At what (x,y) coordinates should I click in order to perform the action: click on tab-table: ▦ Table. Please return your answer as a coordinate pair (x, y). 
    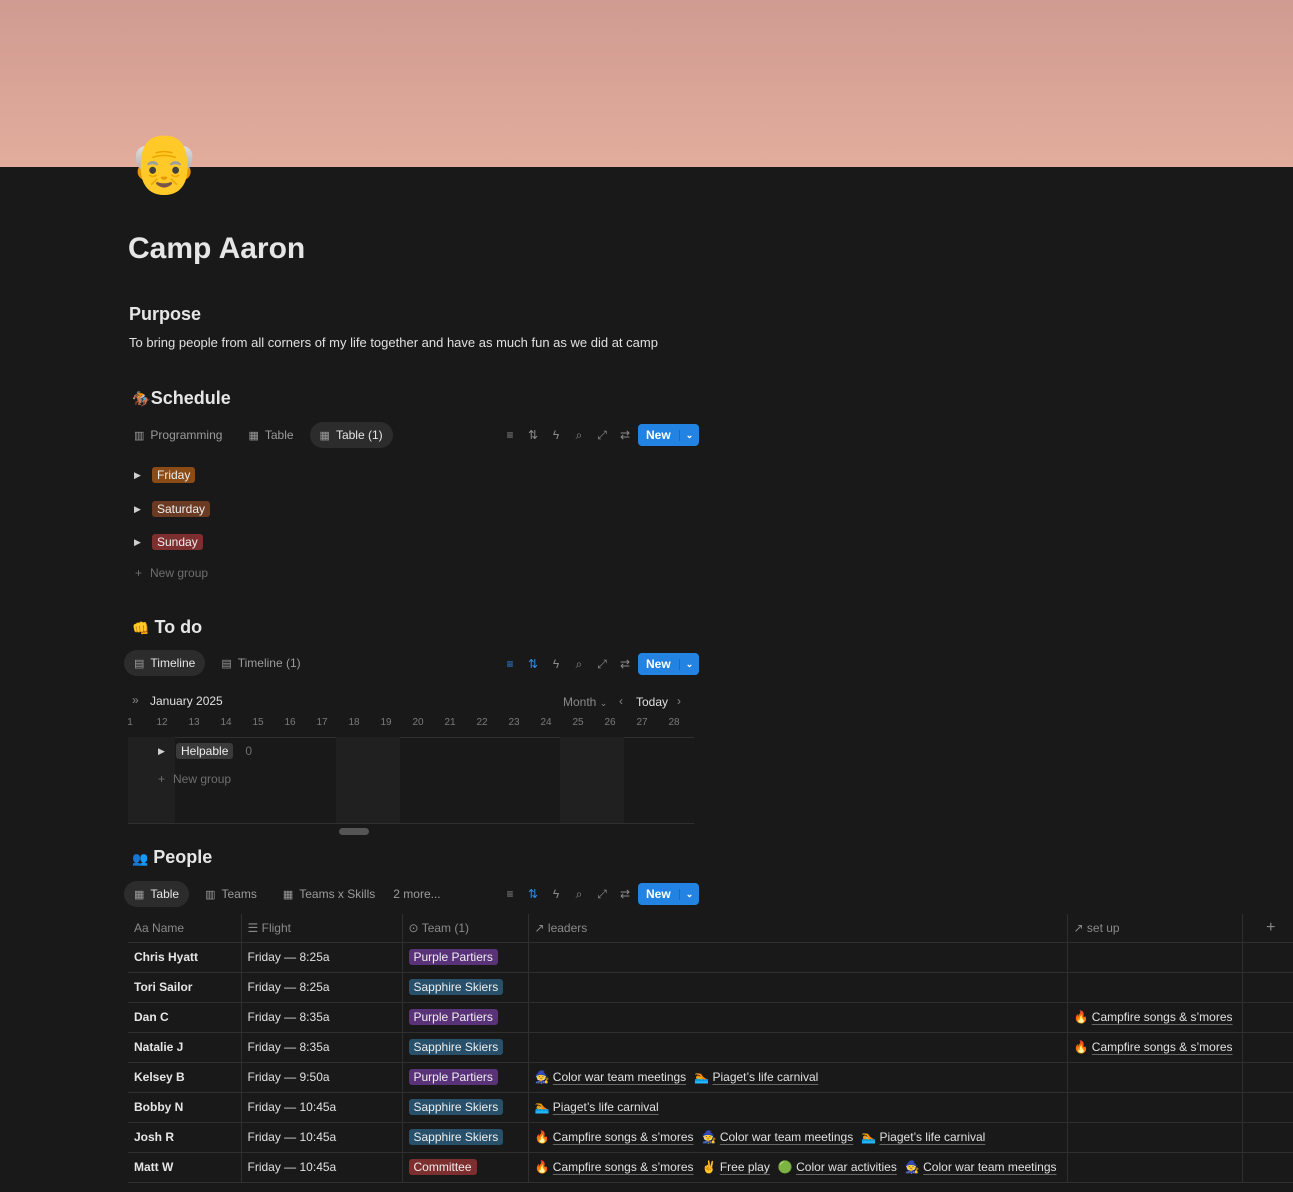
    Looking at the image, I should click on (157, 894).